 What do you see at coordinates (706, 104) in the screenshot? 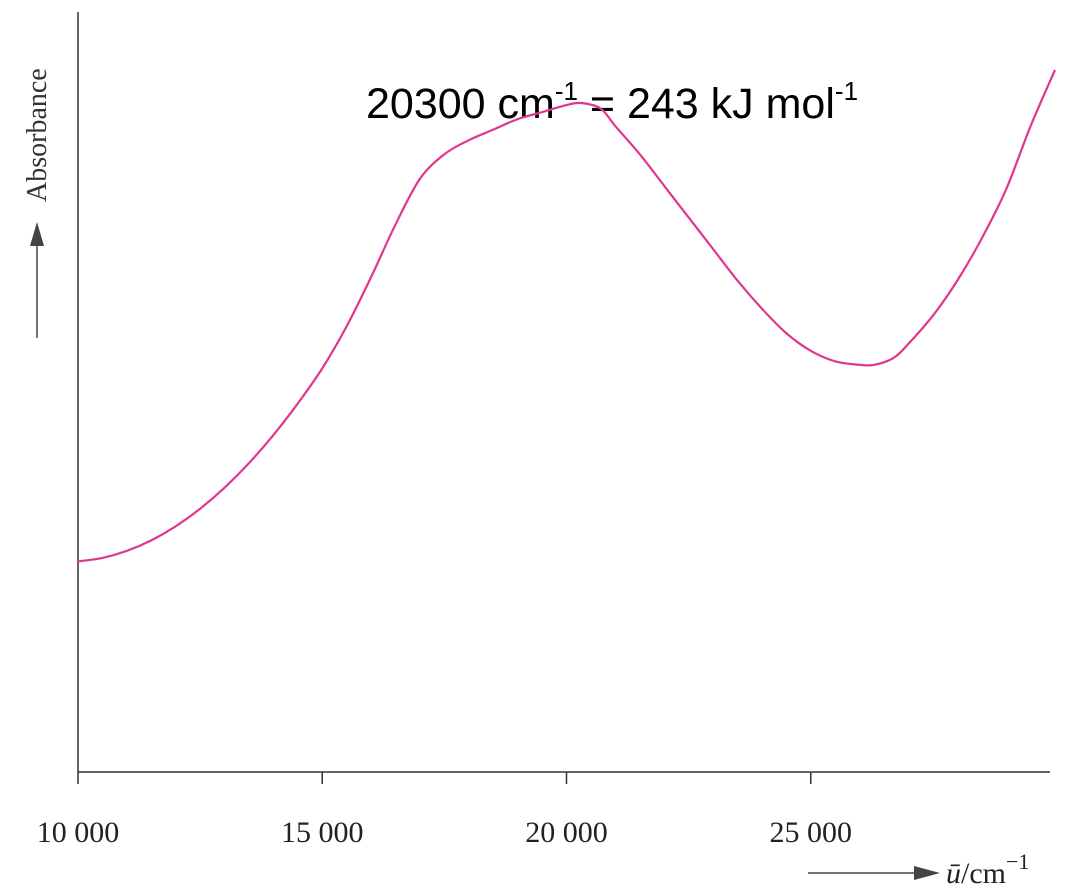
I see `peak-annotation-energy: = 243 kJ mol` at bounding box center [706, 104].